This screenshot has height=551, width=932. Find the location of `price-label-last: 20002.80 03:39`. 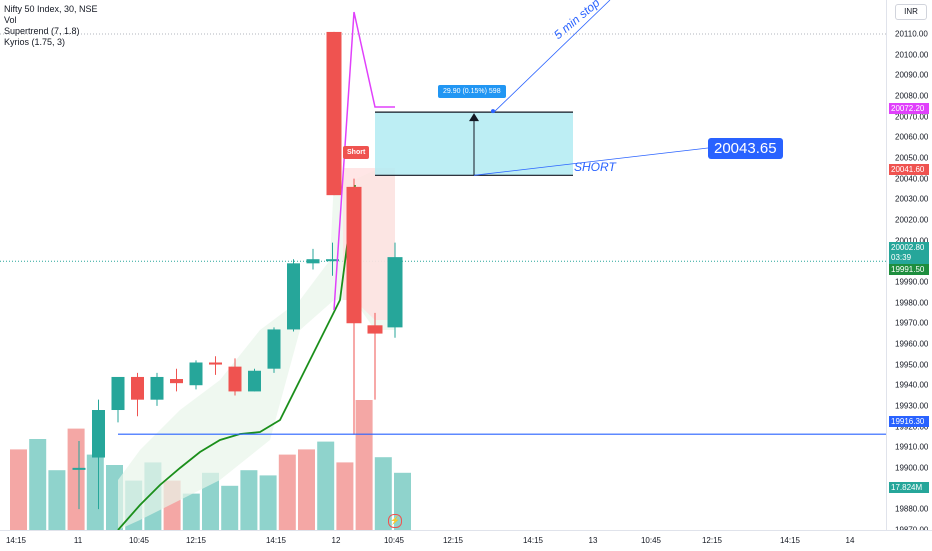

price-label-last: 20002.80 03:39 is located at coordinates (909, 253).